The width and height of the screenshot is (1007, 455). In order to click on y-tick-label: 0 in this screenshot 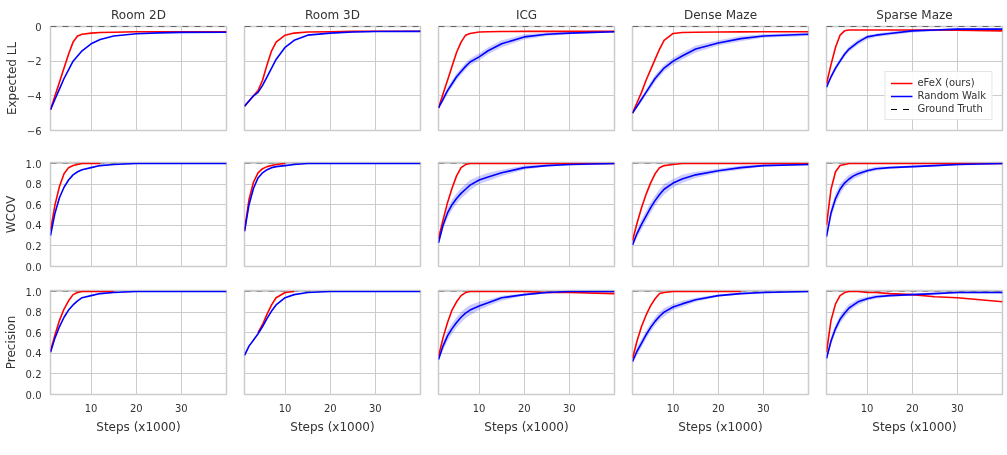, I will do `click(38, 27)`.